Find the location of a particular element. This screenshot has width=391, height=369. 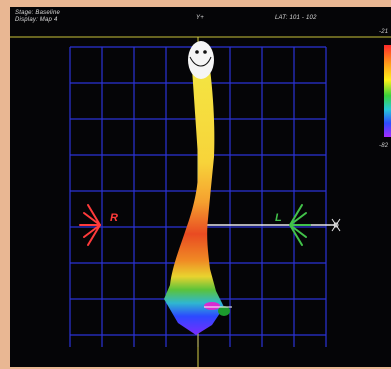

right-marker-icon is located at coordinates (90, 225).